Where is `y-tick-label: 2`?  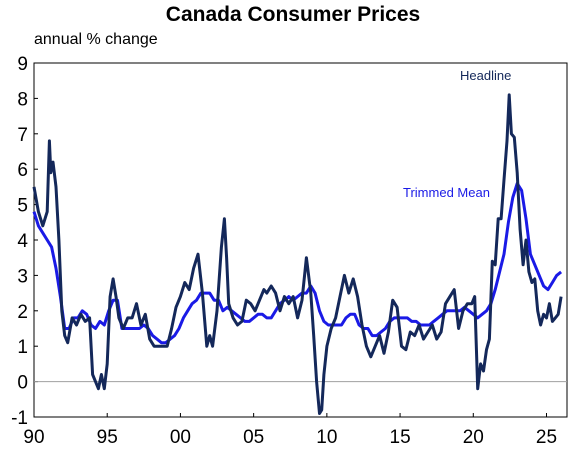
y-tick-label: 2 is located at coordinates (22, 312).